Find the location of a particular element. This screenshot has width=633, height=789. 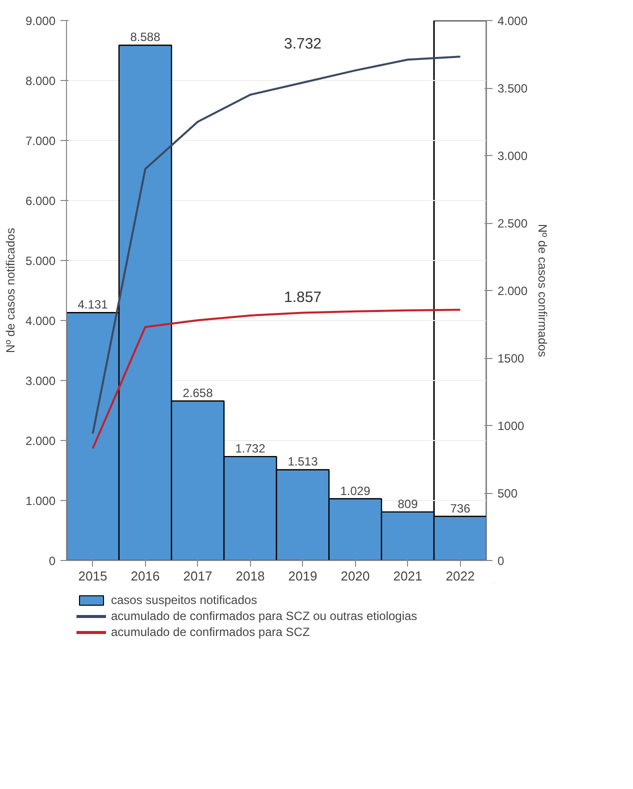

y2-tick-label: 500 is located at coordinates (508, 493).